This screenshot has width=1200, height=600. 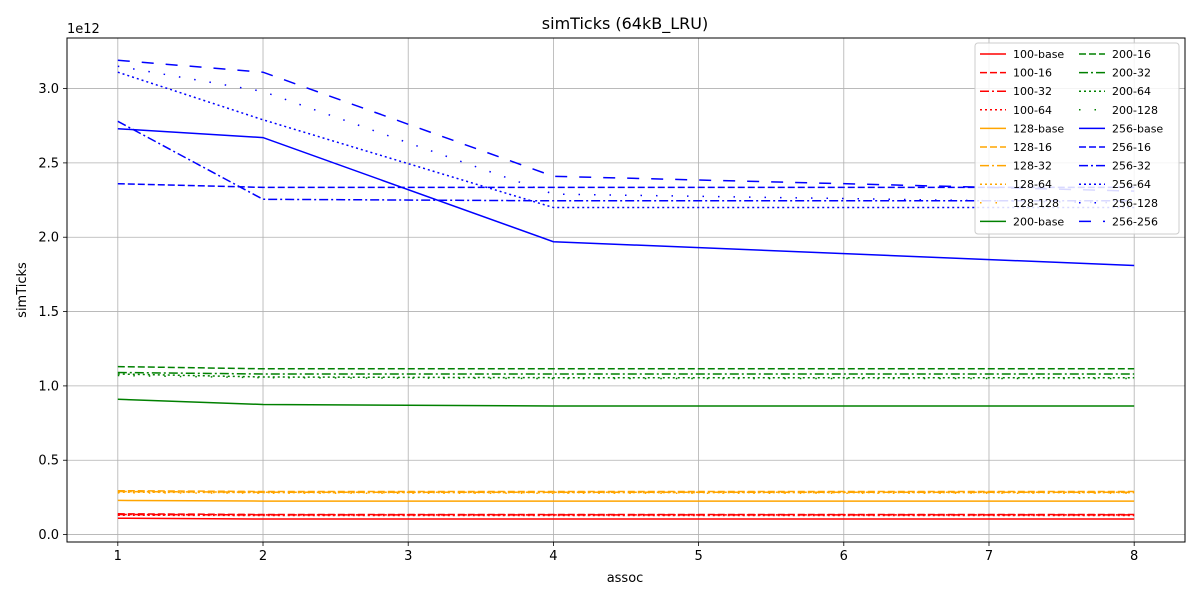 What do you see at coordinates (1131, 91) in the screenshot?
I see `legend-label: 200-64` at bounding box center [1131, 91].